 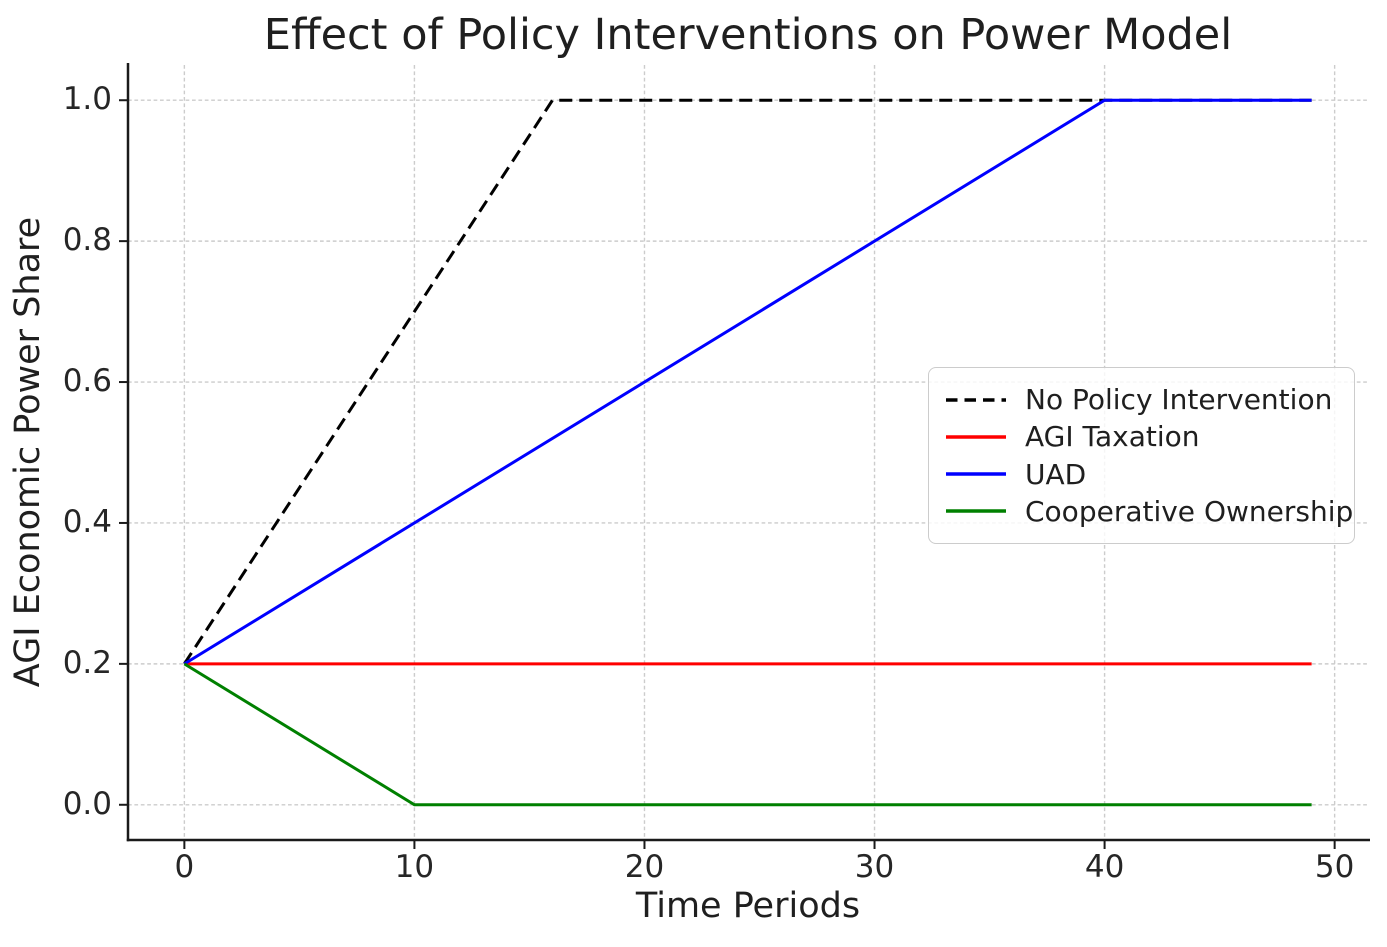 What do you see at coordinates (1179, 399) in the screenshot?
I see `legend-label: No Policy Intervention` at bounding box center [1179, 399].